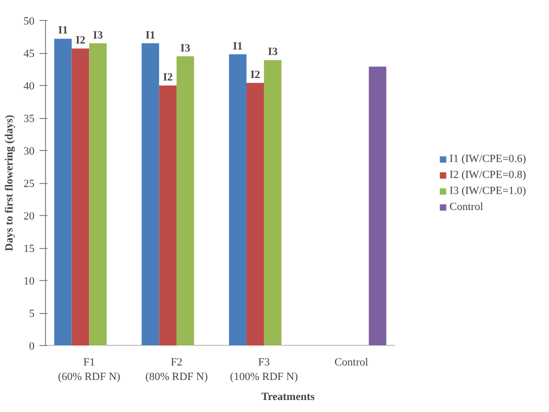  What do you see at coordinates (351, 362) in the screenshot?
I see `x-tick-label: Control` at bounding box center [351, 362].